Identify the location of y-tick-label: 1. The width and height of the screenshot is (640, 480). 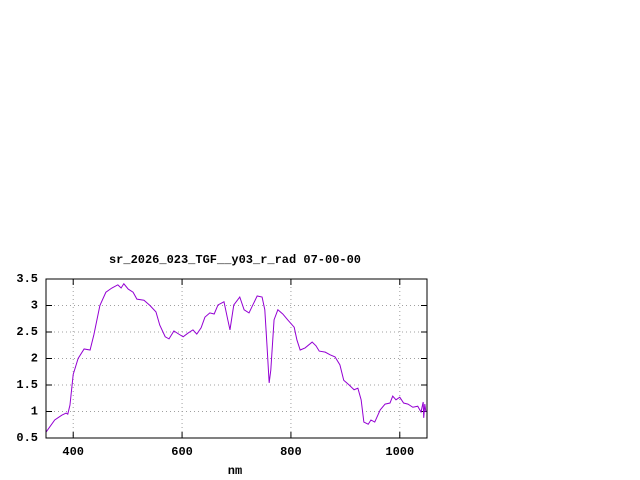
(34, 412).